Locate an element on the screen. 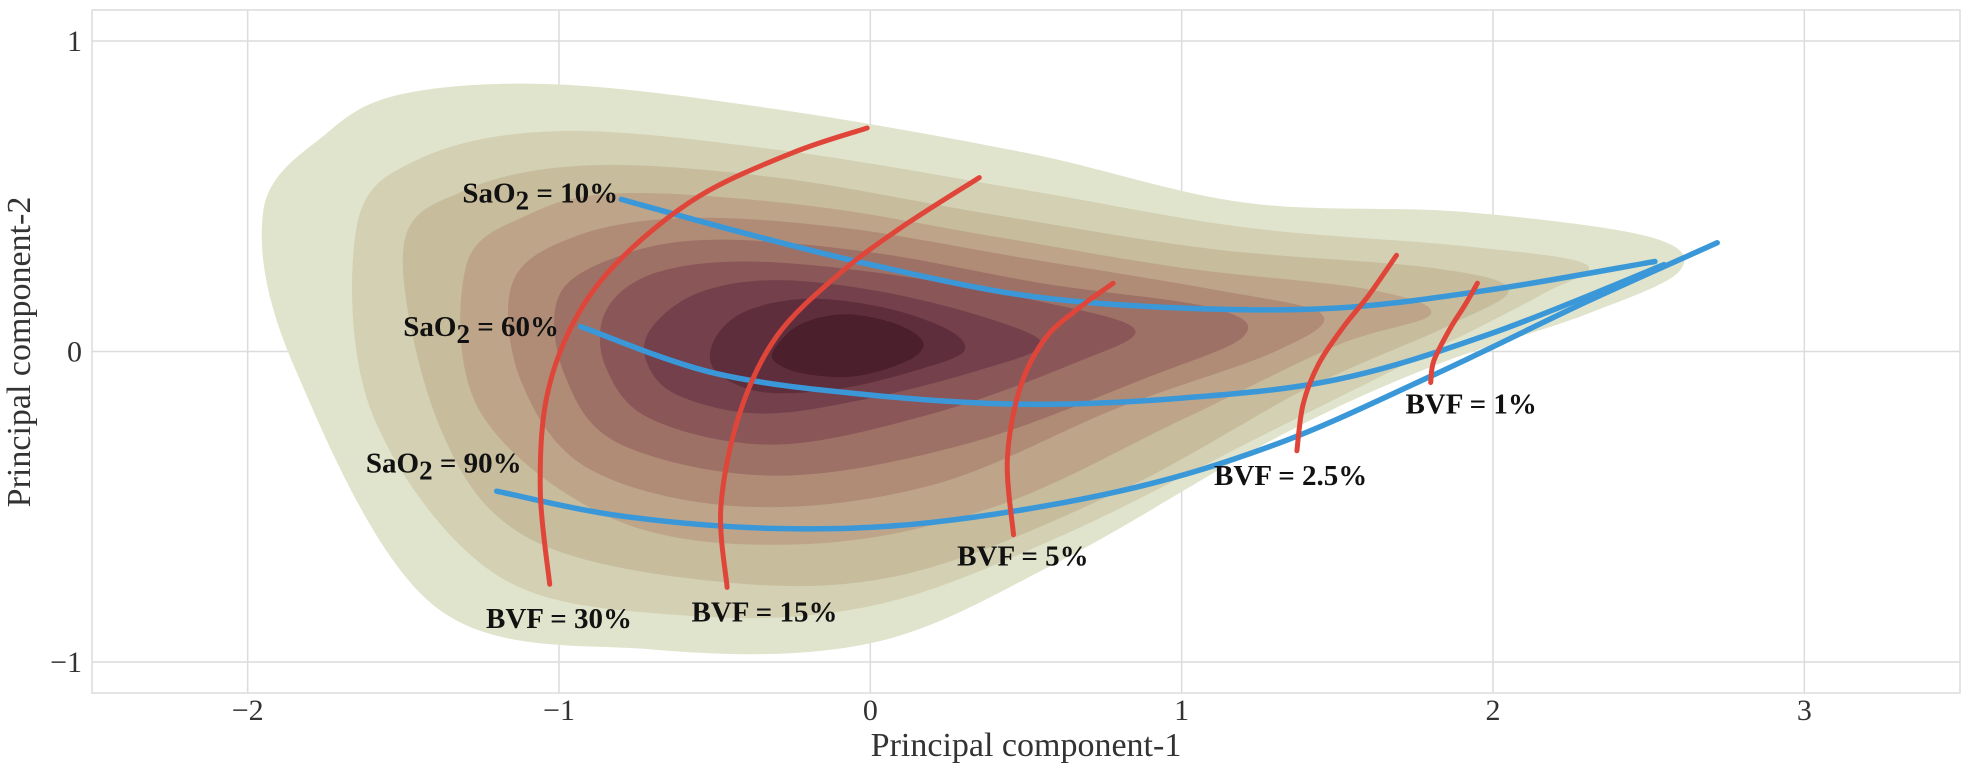  x-tick-label: −2 is located at coordinates (248, 710).